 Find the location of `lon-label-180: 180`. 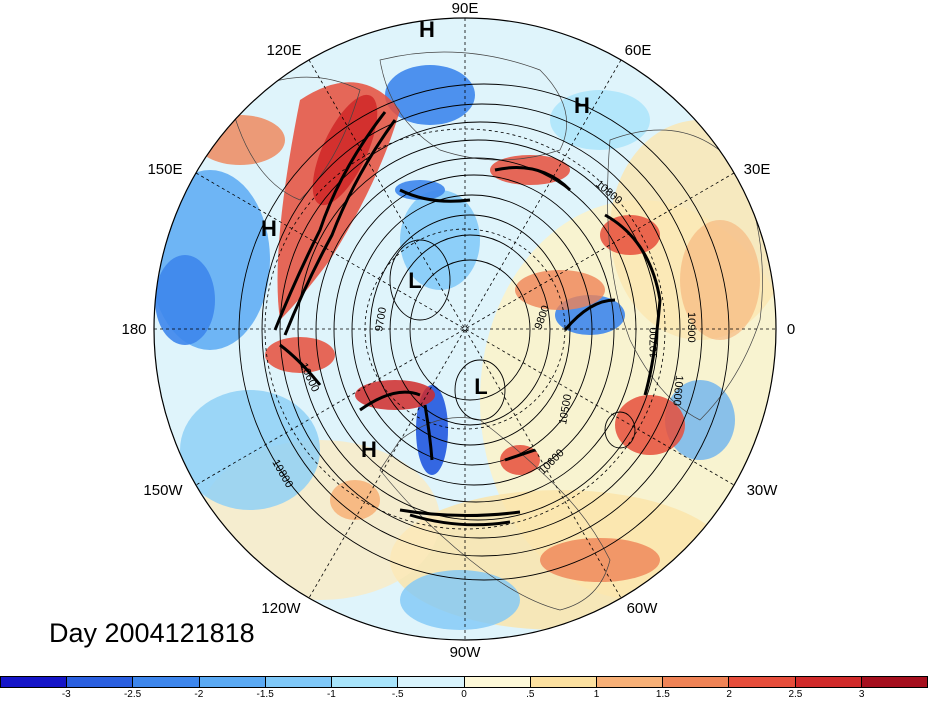

lon-label-180: 180 is located at coordinates (133, 329).